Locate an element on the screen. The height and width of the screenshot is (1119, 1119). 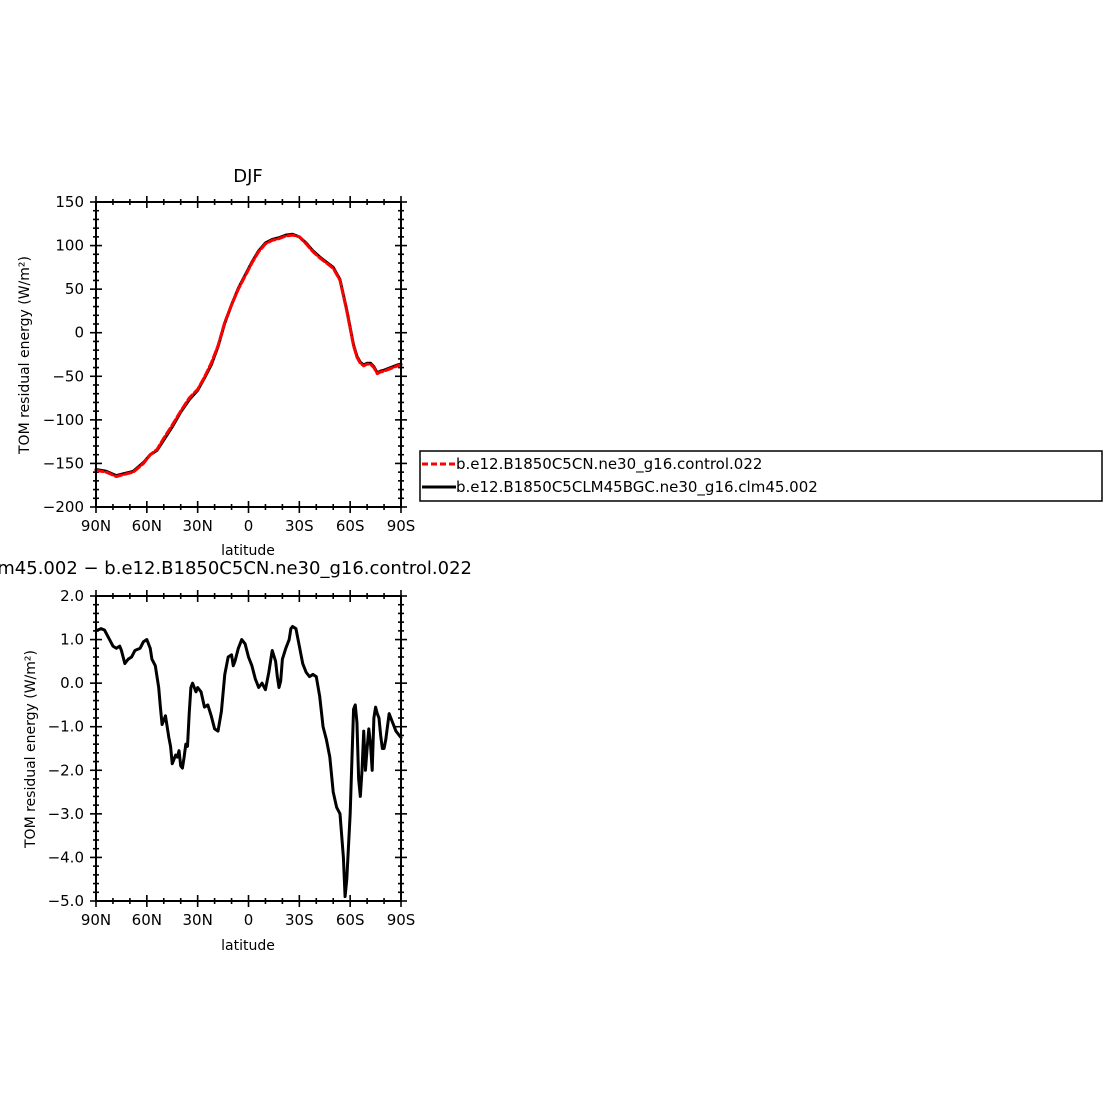
bottom-ytick-label: −2.0 is located at coordinates (66, 770).